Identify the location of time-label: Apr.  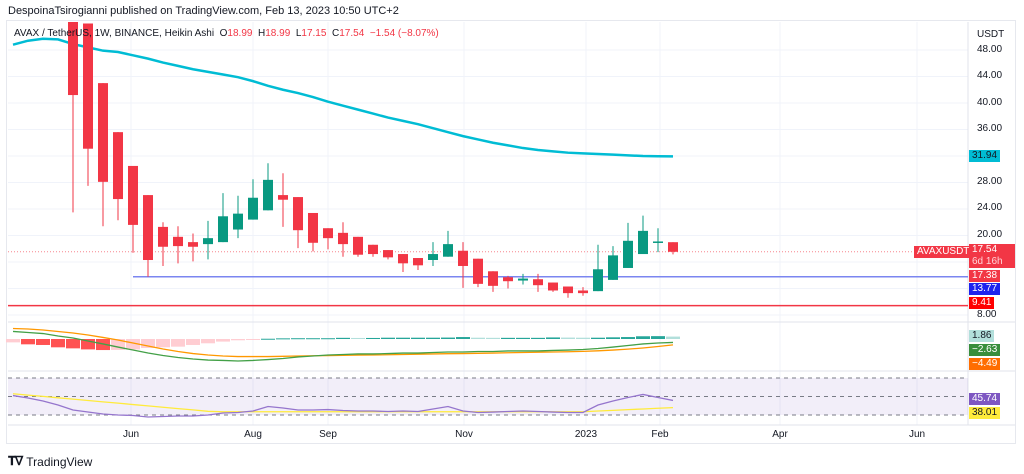
(780, 434).